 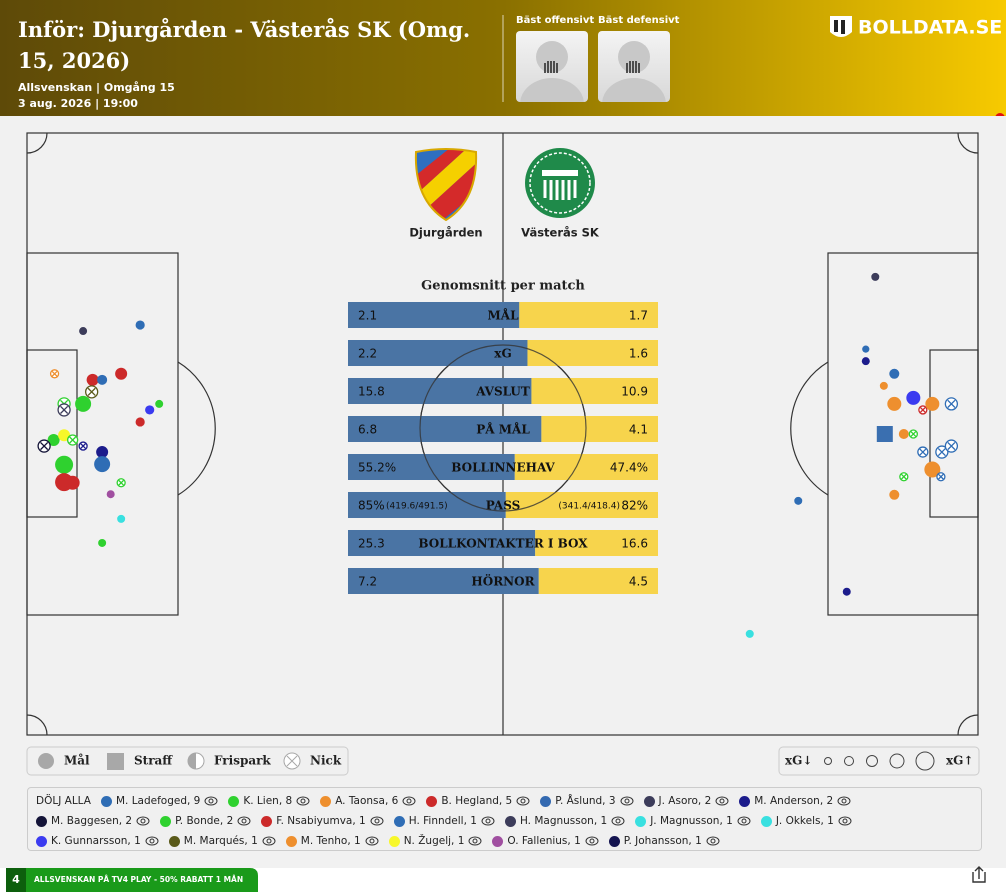 I want to click on player-item: M. Tenho, 1, so click(x=332, y=841).